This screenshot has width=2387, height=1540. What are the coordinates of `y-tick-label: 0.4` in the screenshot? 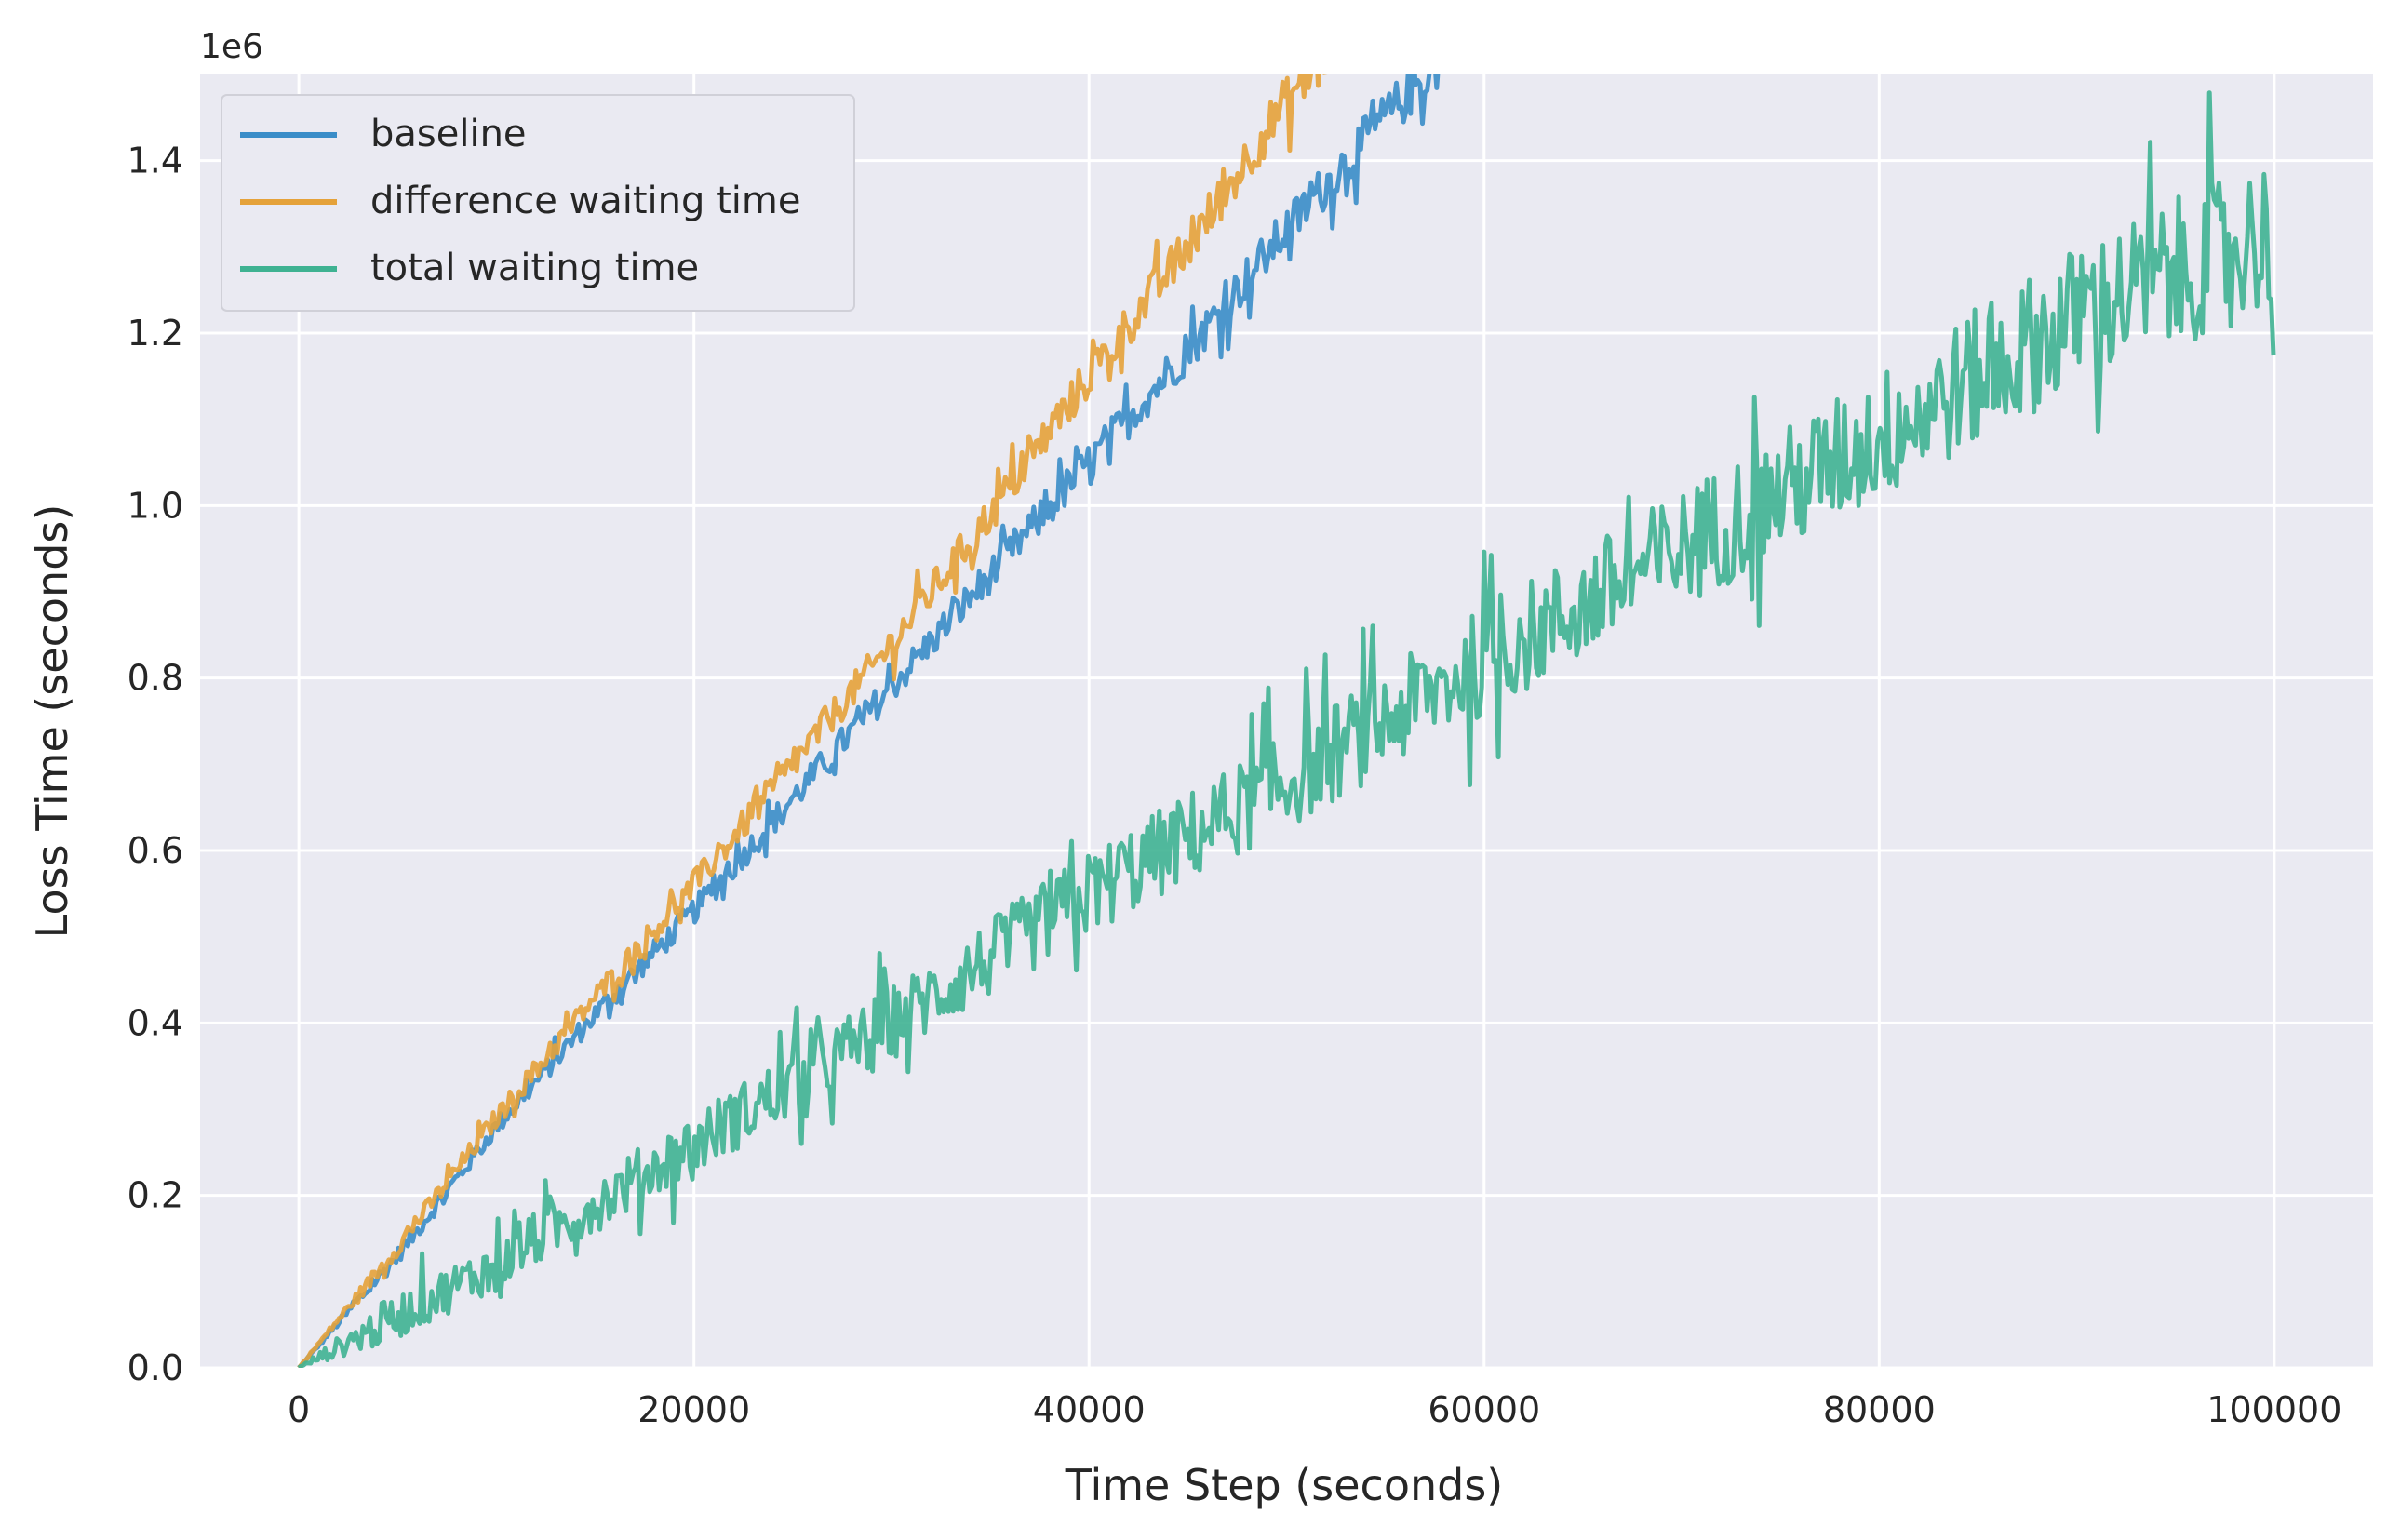 It's located at (155, 1022).